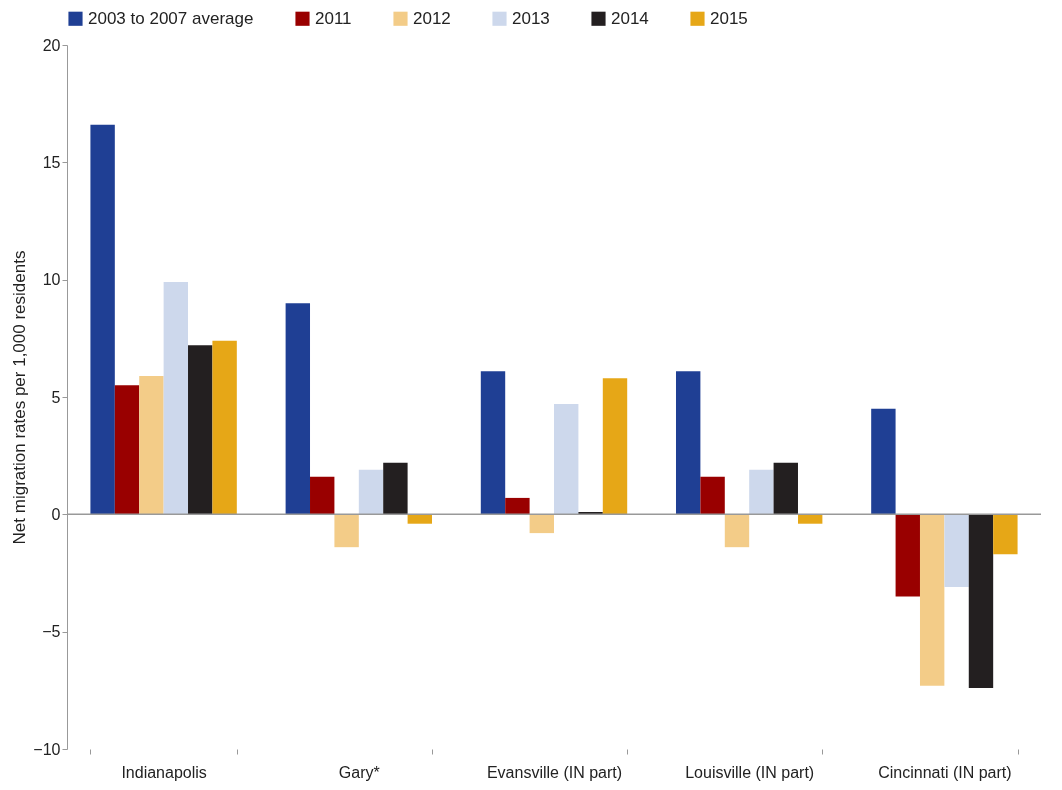  Describe the element at coordinates (51, 632) in the screenshot. I see `y-tick-label: −5` at that location.